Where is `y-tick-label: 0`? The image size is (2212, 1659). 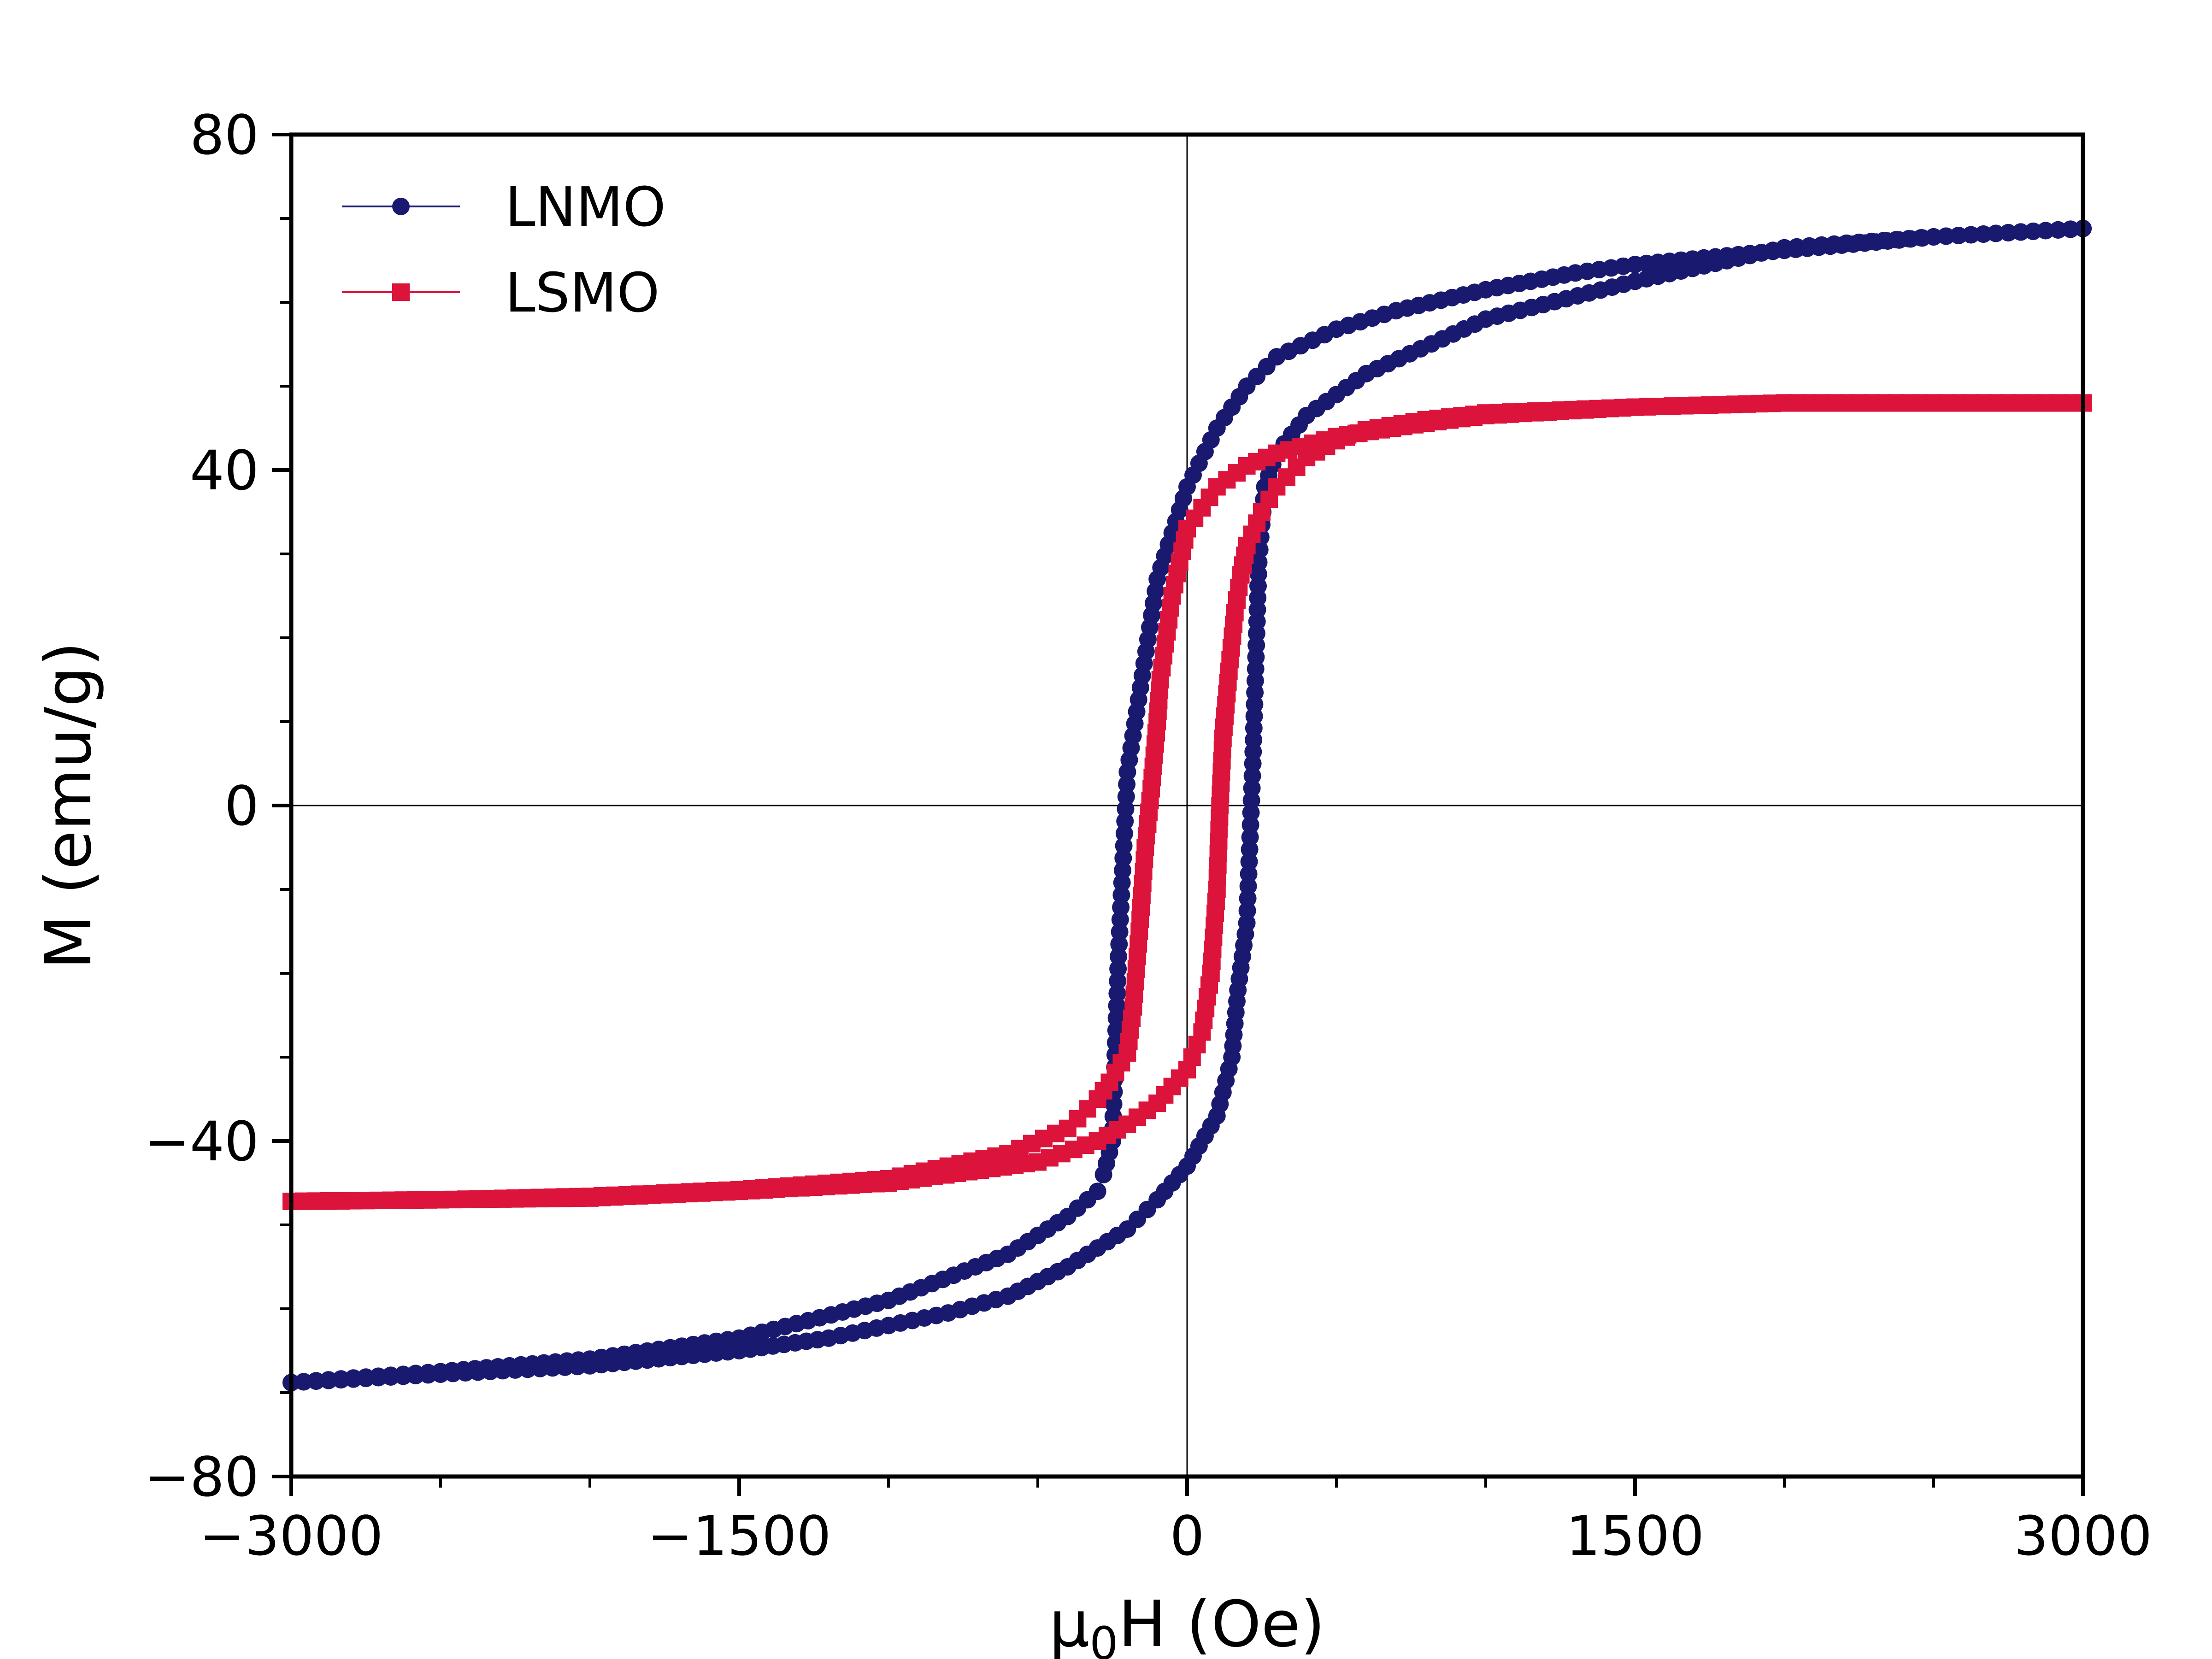
y-tick-label: 0 is located at coordinates (241, 806).